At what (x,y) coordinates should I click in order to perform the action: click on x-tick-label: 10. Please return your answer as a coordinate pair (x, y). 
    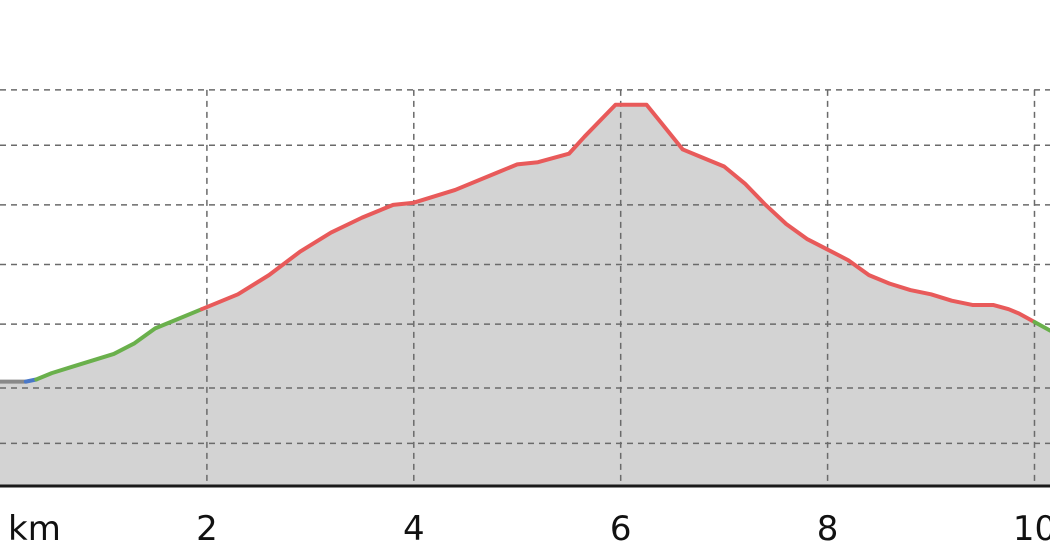
    Looking at the image, I should click on (1031, 529).